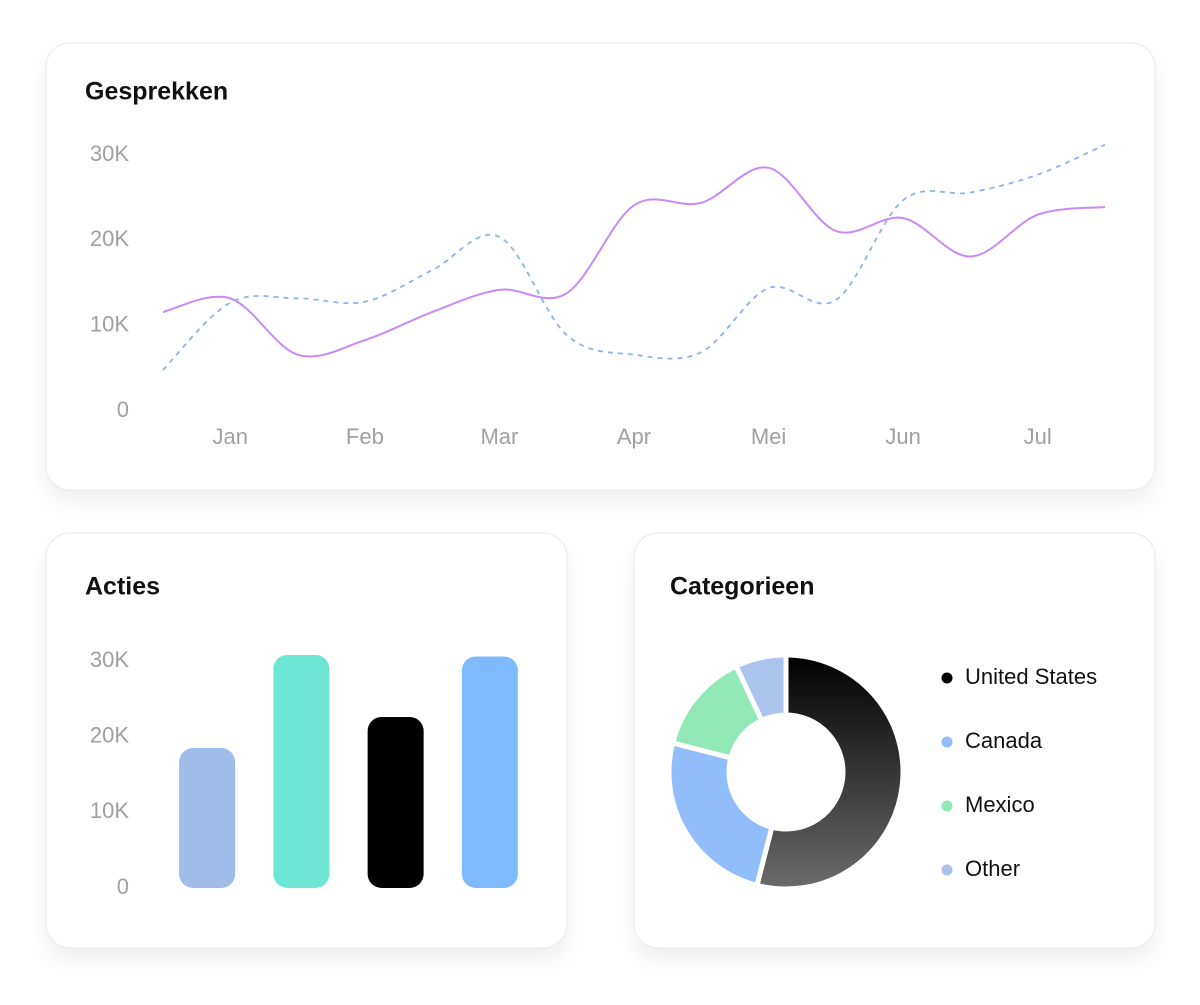 This screenshot has width=1200, height=1005. Describe the element at coordinates (122, 587) in the screenshot. I see `card-title: Acties` at that location.